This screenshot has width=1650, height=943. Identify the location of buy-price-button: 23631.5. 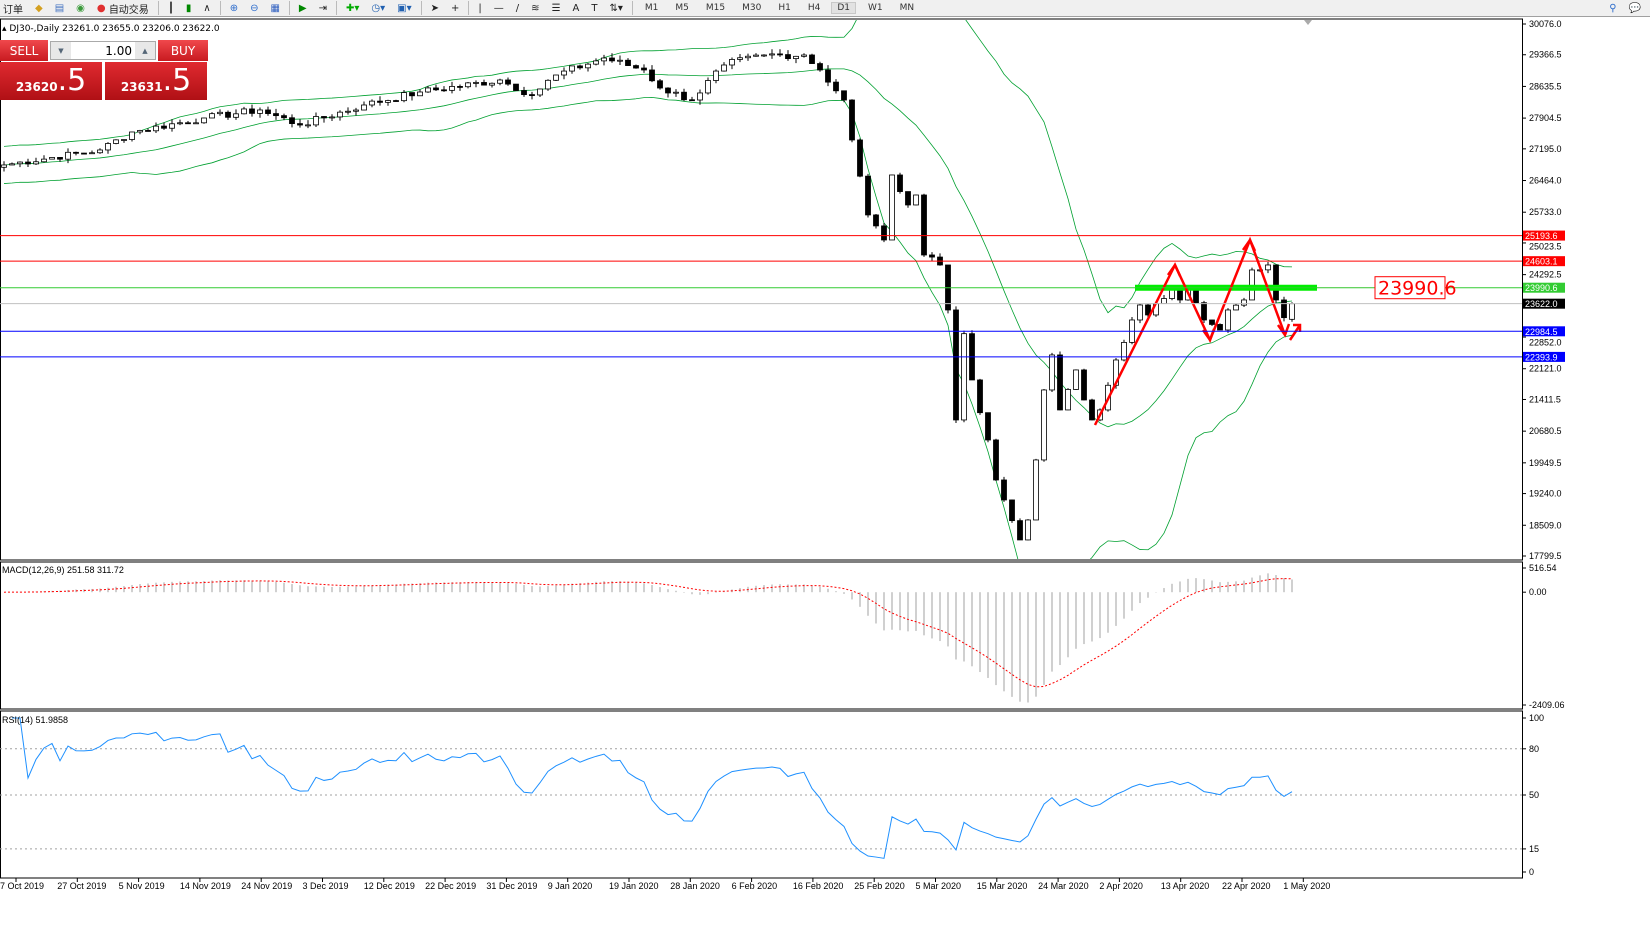
(156, 81).